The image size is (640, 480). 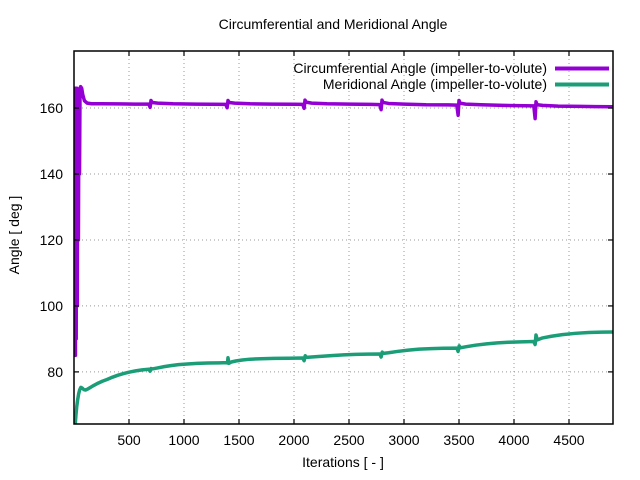 I want to click on x-tick-label: 4000, so click(x=513, y=440).